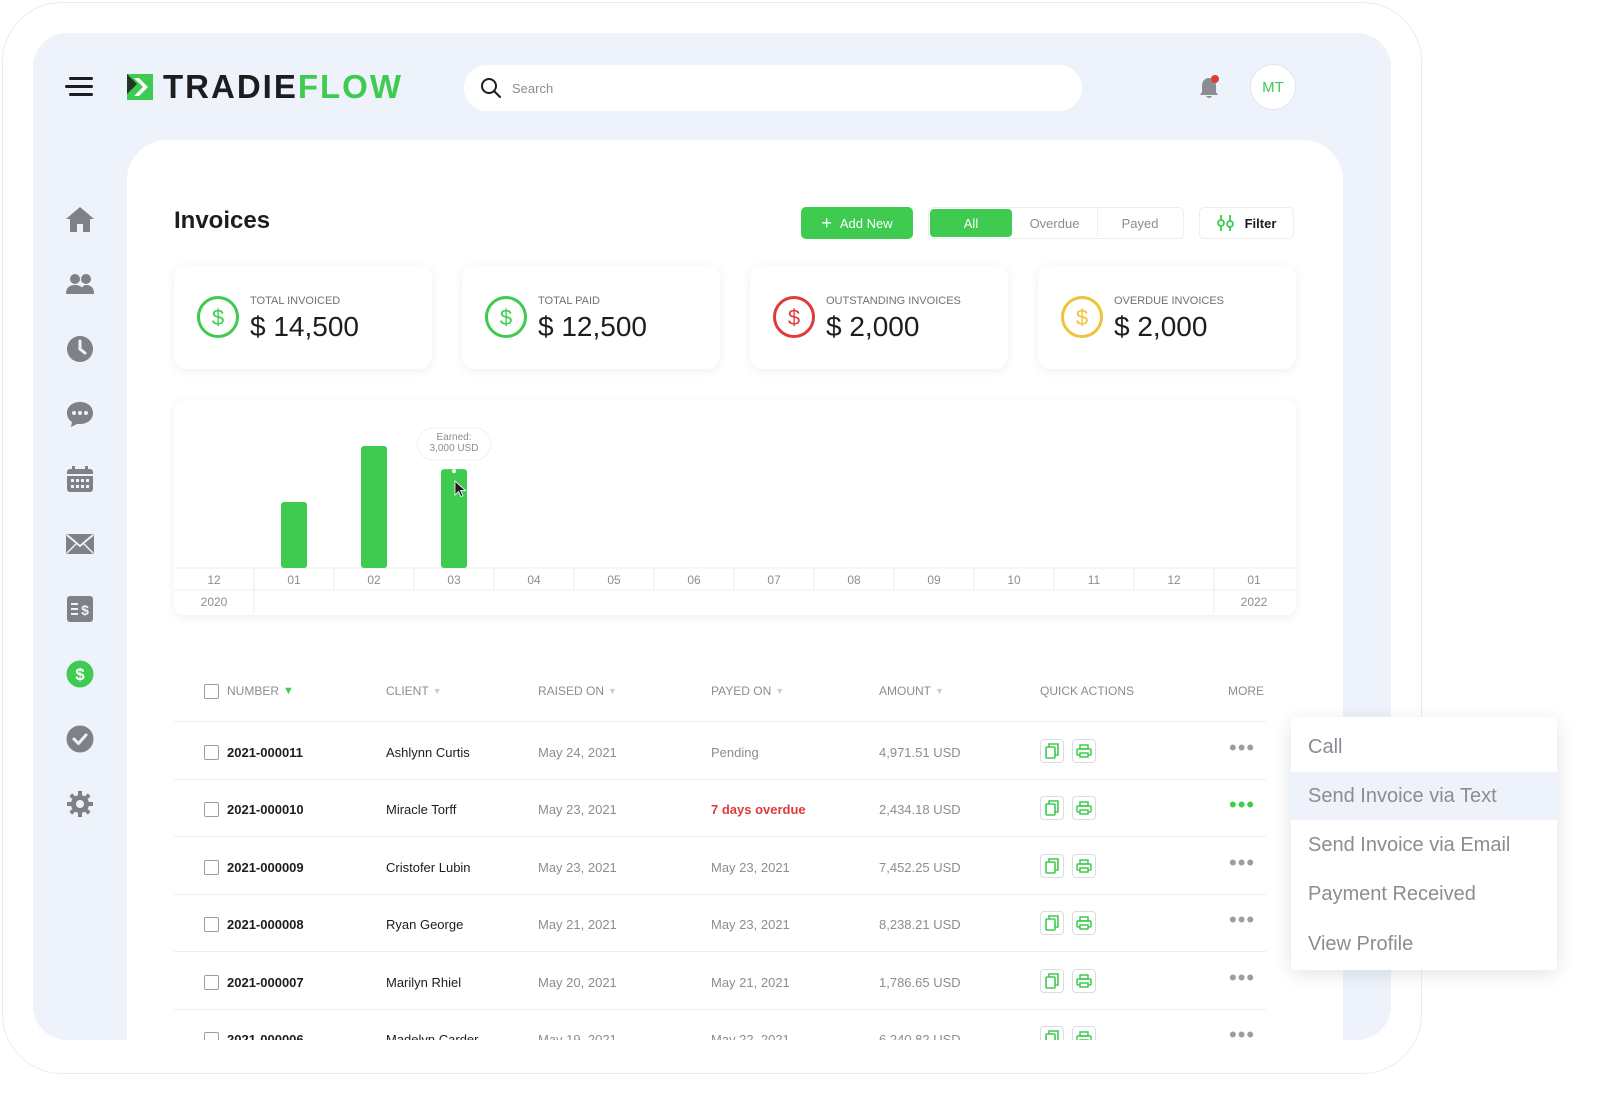 This screenshot has width=1600, height=1096. What do you see at coordinates (1424, 796) in the screenshot?
I see `menu-item-send-invoice-text: Send Invoice via Text` at bounding box center [1424, 796].